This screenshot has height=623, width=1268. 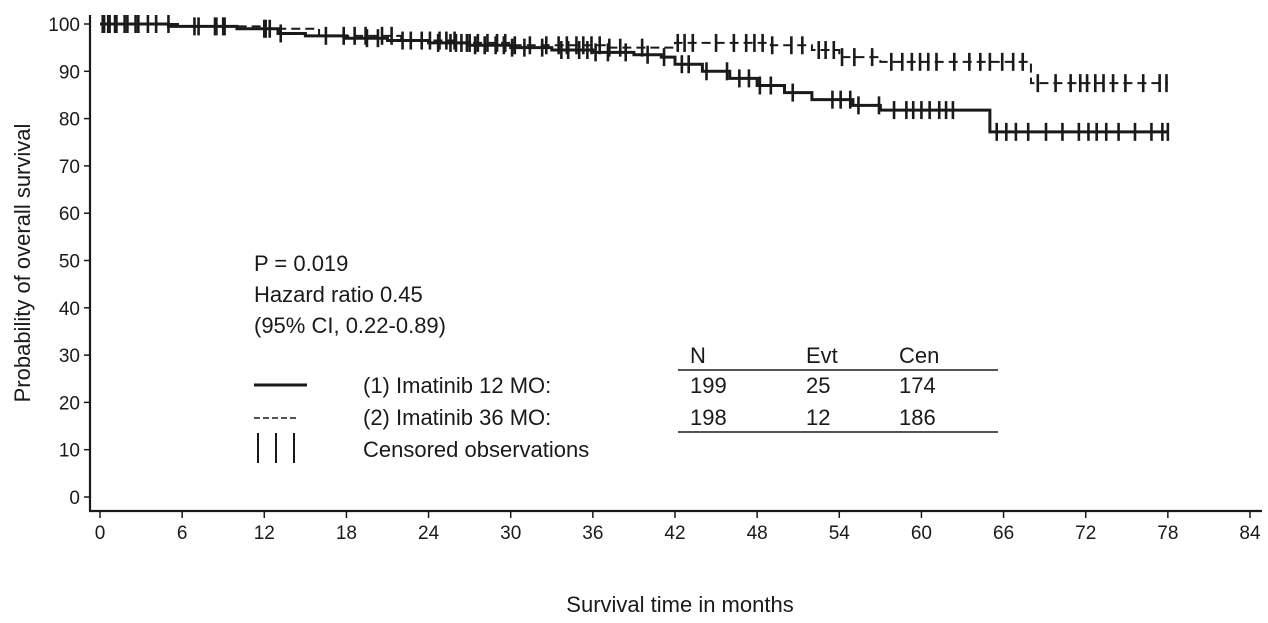 I want to click on table-header-n: N, so click(x=698, y=355).